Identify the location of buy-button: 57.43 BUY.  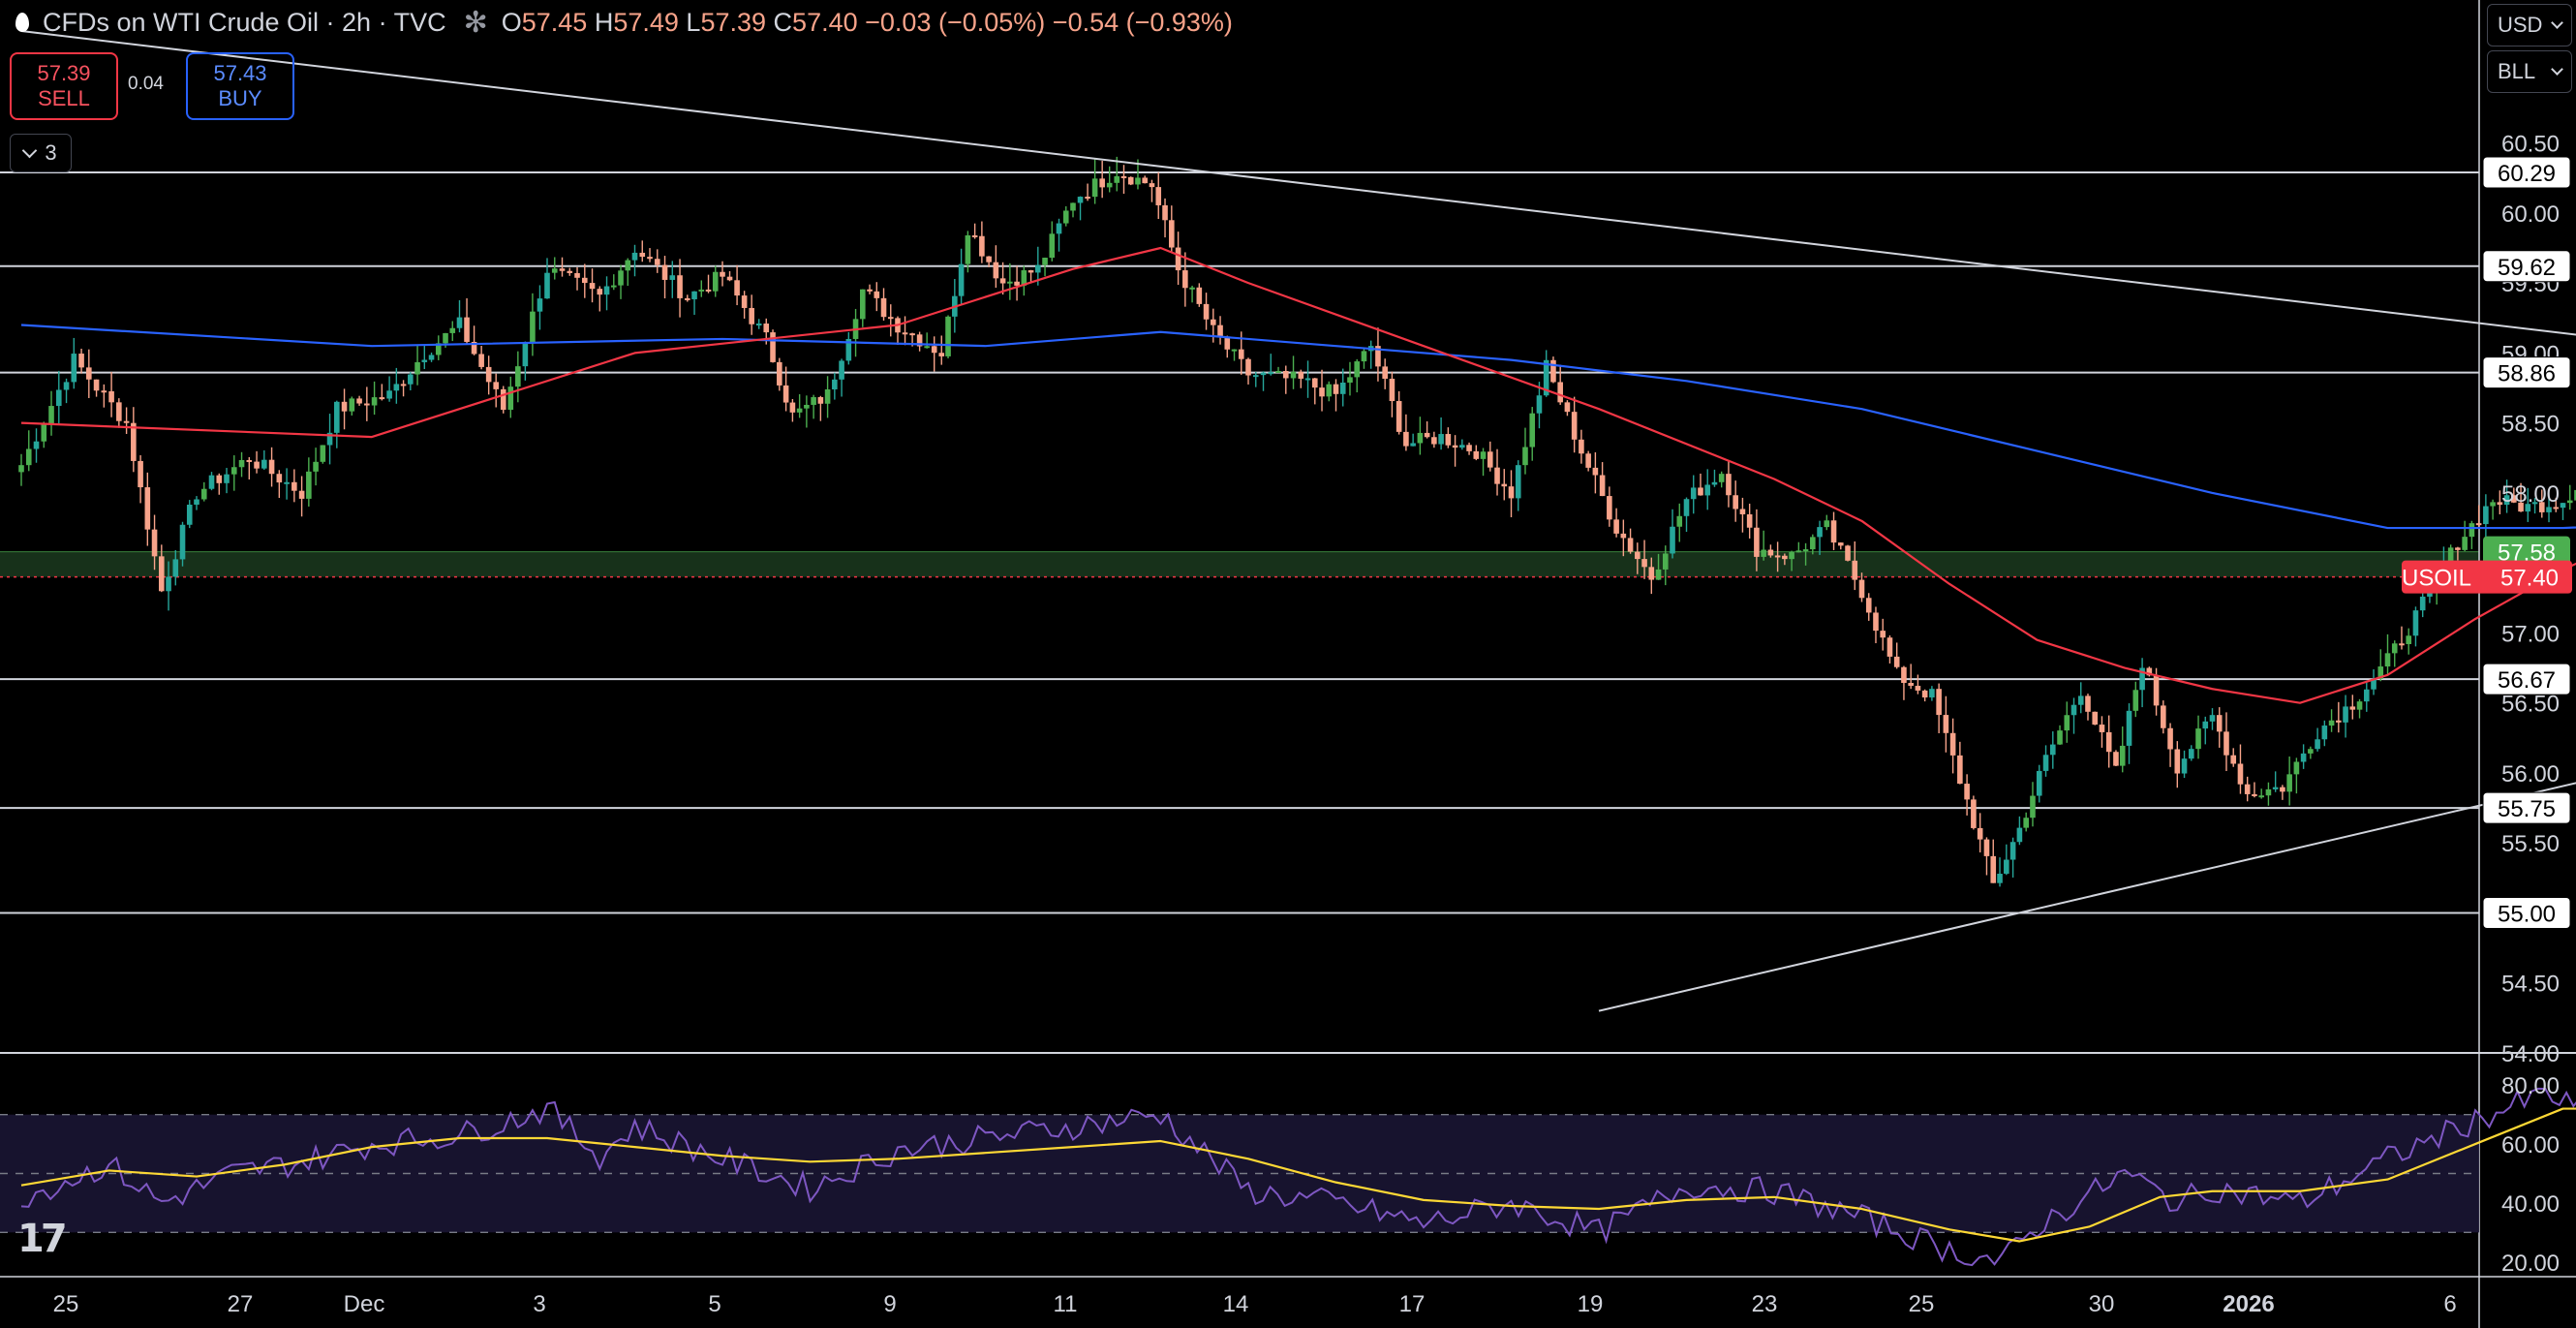
(240, 86).